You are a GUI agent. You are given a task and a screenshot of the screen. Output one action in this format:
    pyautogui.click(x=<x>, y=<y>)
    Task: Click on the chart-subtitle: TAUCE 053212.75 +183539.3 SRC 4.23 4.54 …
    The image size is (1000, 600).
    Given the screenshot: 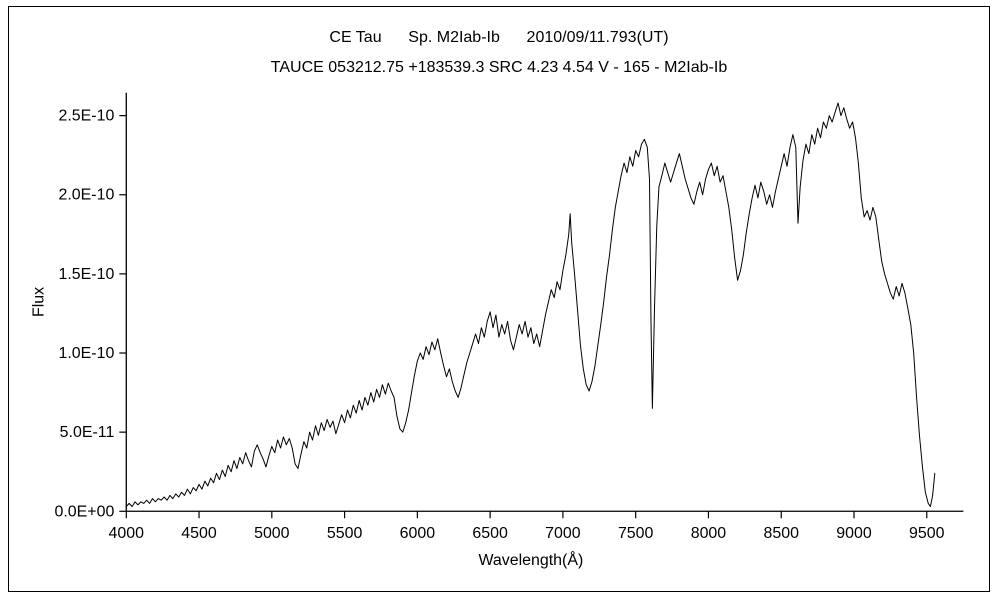 What is the action you would take?
    pyautogui.click(x=499, y=67)
    